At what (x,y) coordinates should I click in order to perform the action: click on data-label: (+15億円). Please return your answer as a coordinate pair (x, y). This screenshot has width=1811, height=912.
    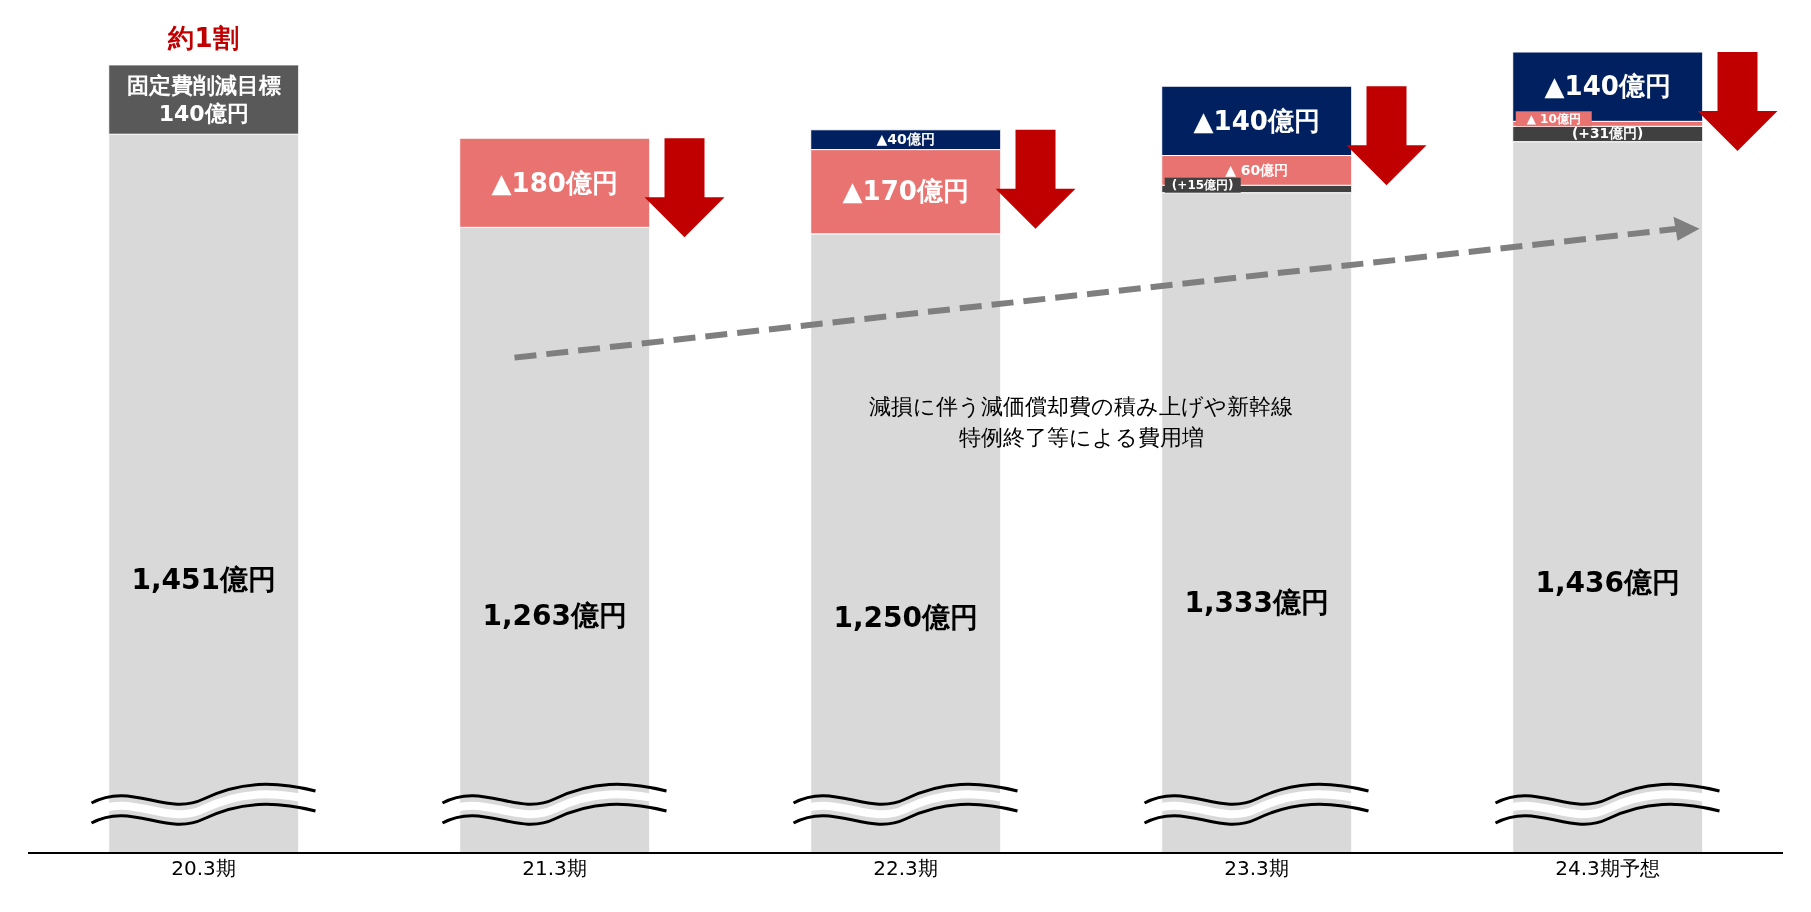
    Looking at the image, I should click on (1202, 185).